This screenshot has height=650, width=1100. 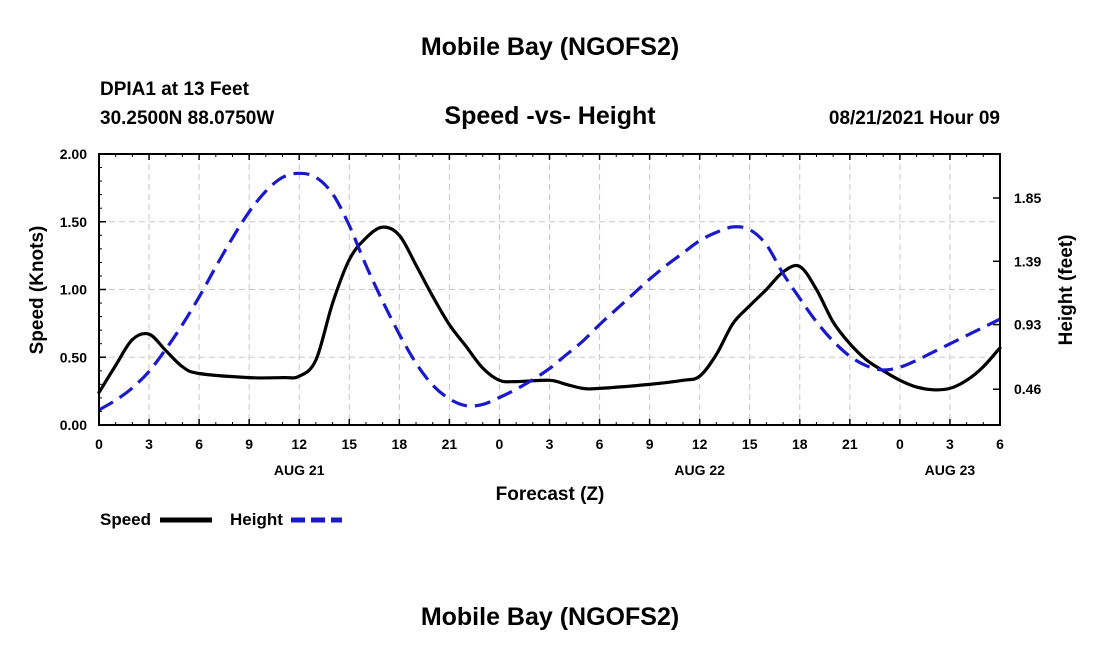 I want to click on y-left-tick-label: 0.50, so click(x=73, y=357).